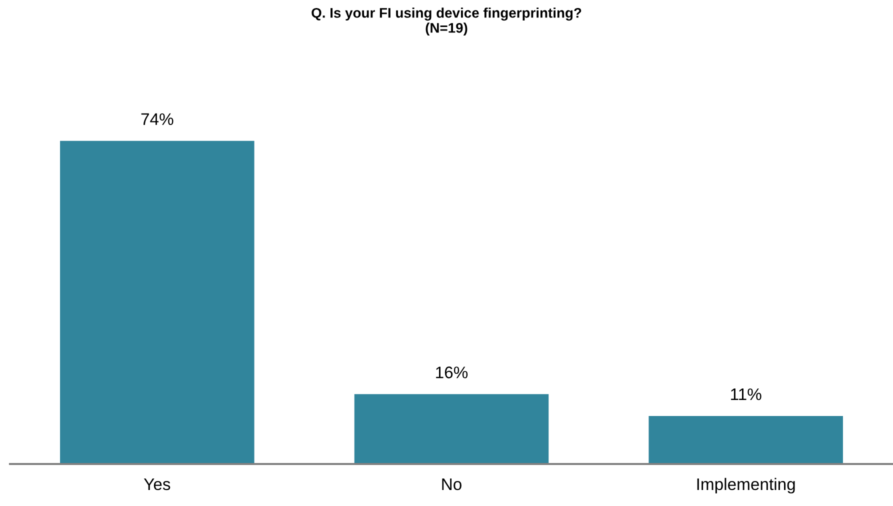 The image size is (893, 506). What do you see at coordinates (452, 484) in the screenshot?
I see `x-tick-label: No` at bounding box center [452, 484].